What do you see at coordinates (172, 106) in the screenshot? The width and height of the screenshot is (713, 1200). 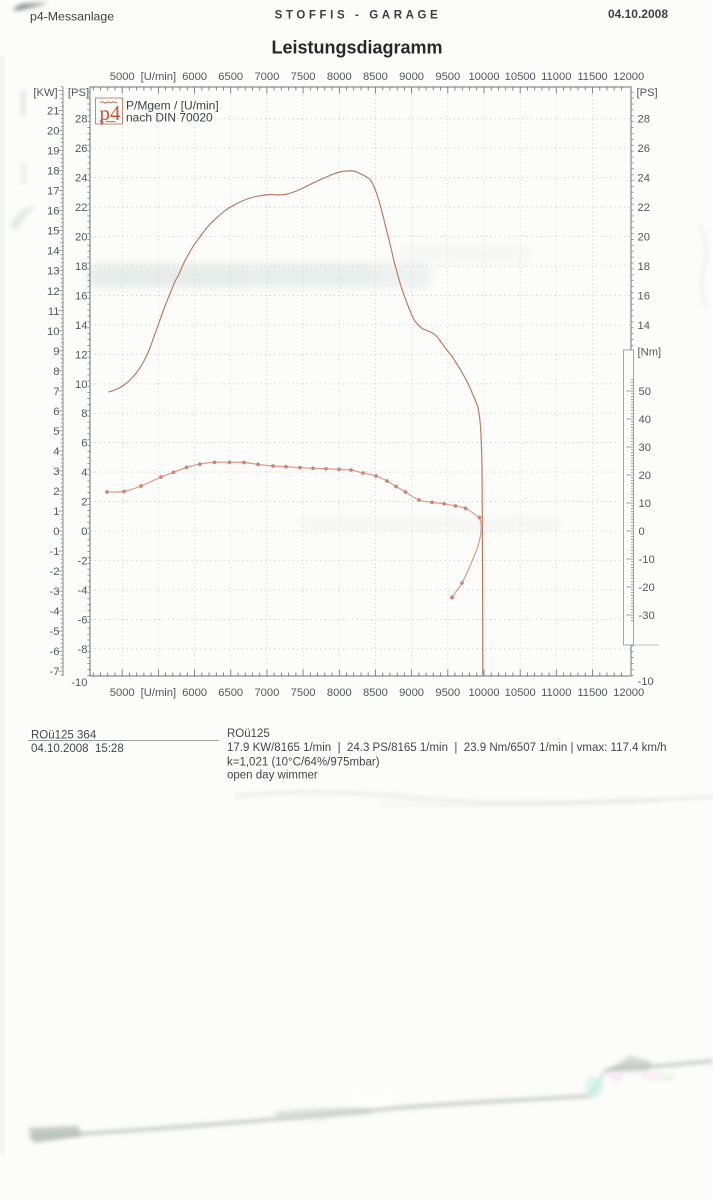 I see `svg-text: P/Mgem / [U/min]` at bounding box center [172, 106].